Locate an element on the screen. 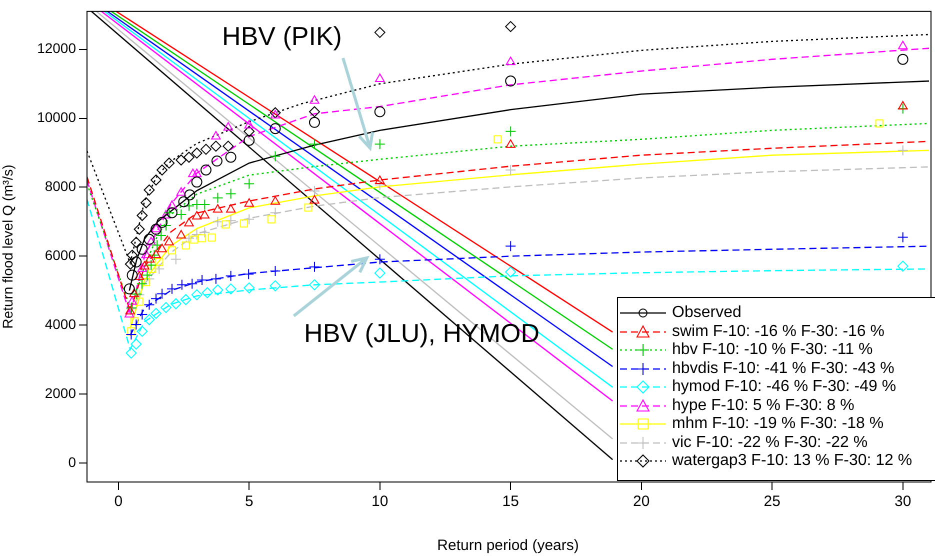 The height and width of the screenshot is (559, 935). legend-label: Observed is located at coordinates (707, 313).